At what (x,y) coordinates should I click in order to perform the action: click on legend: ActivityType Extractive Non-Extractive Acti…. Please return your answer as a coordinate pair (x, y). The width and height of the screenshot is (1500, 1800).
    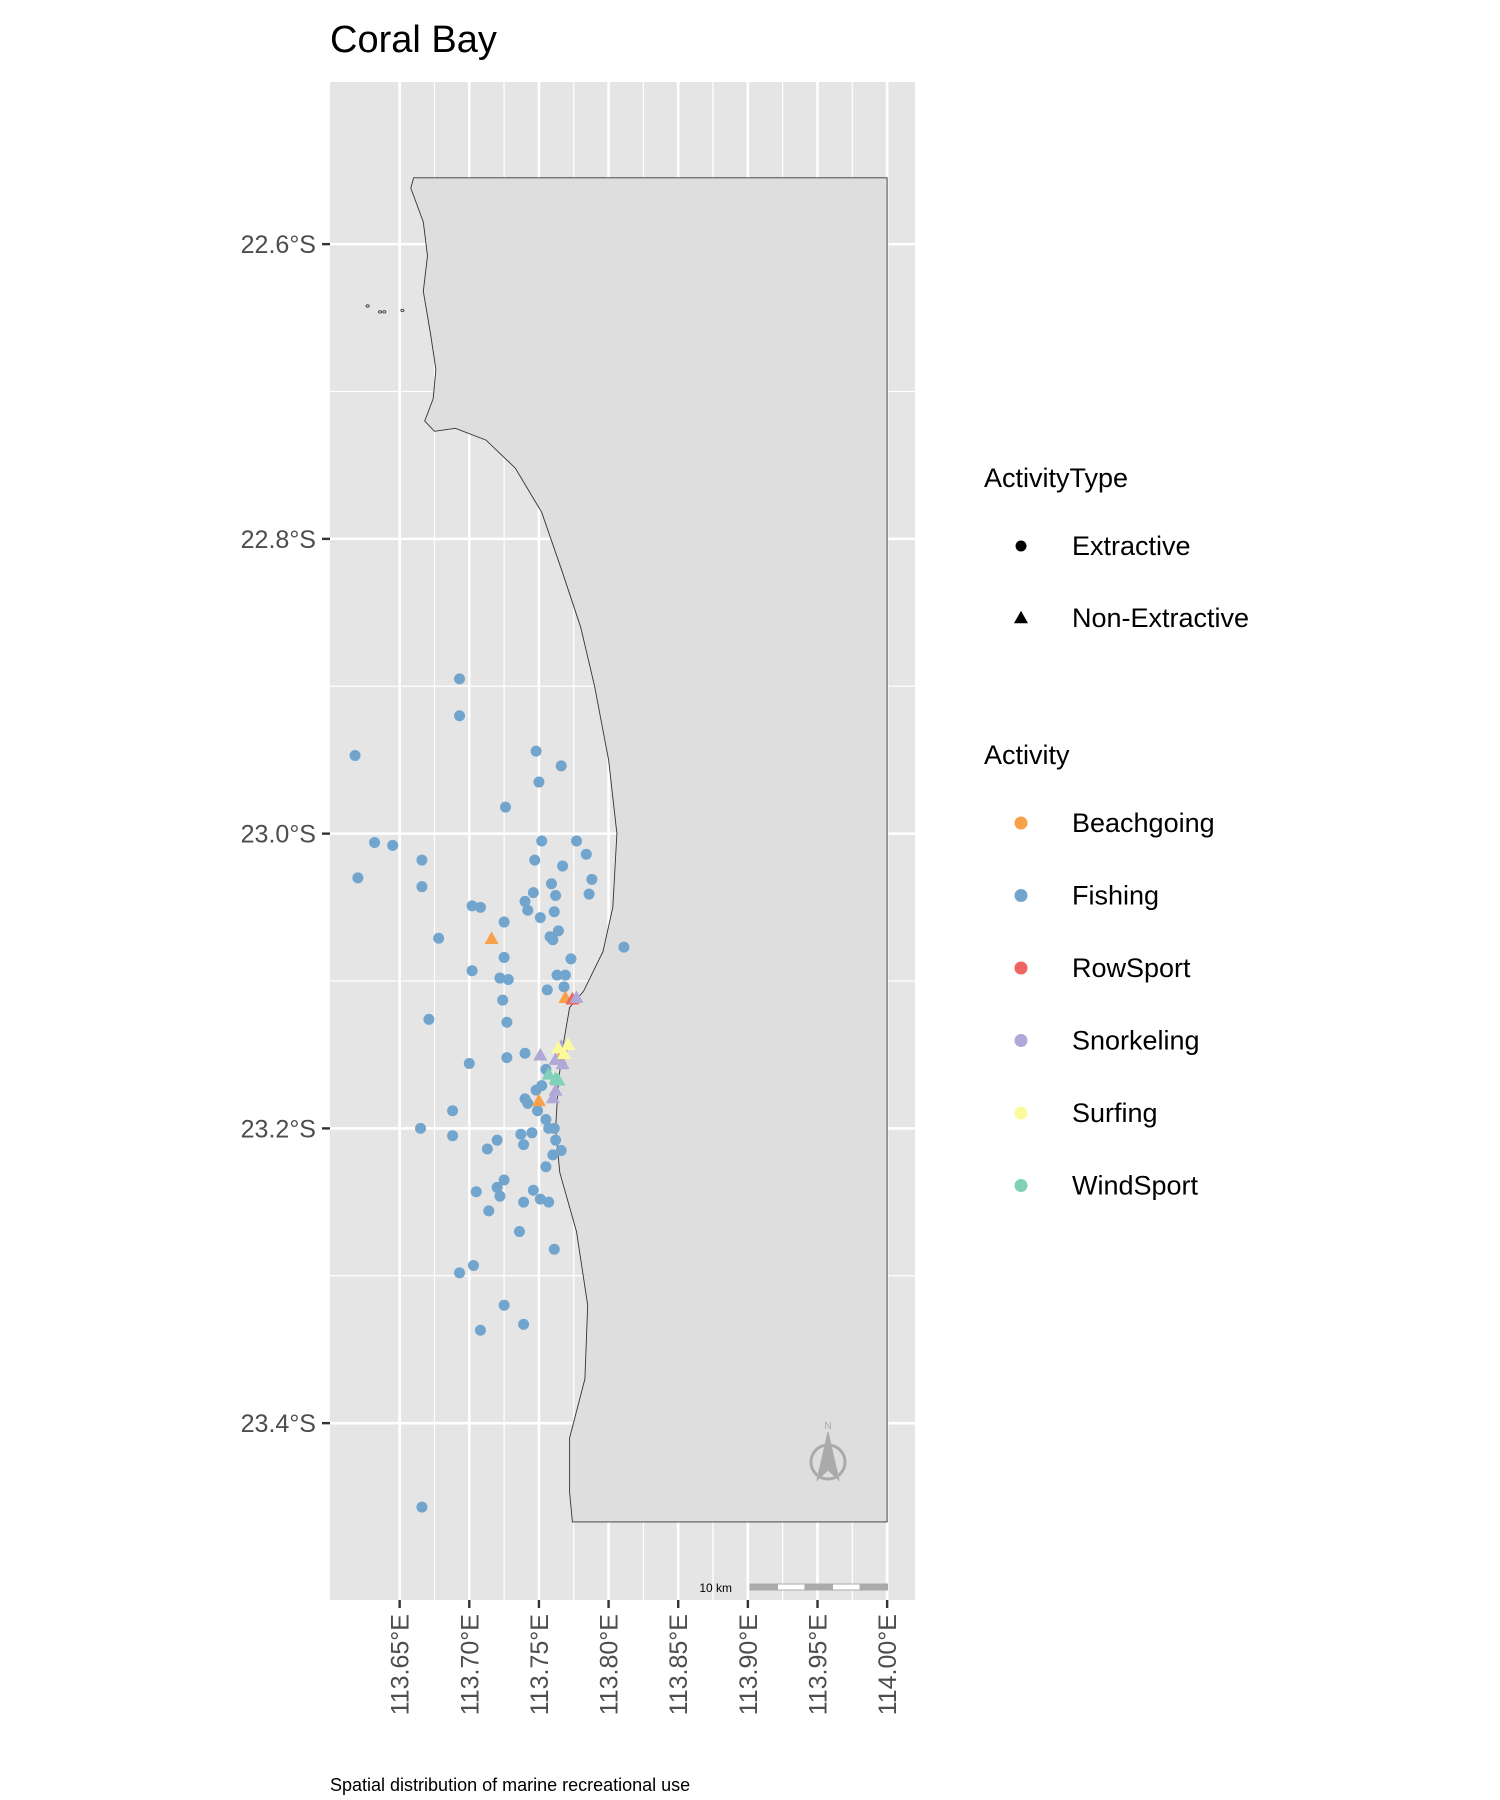
    Looking at the image, I should click on (1116, 832).